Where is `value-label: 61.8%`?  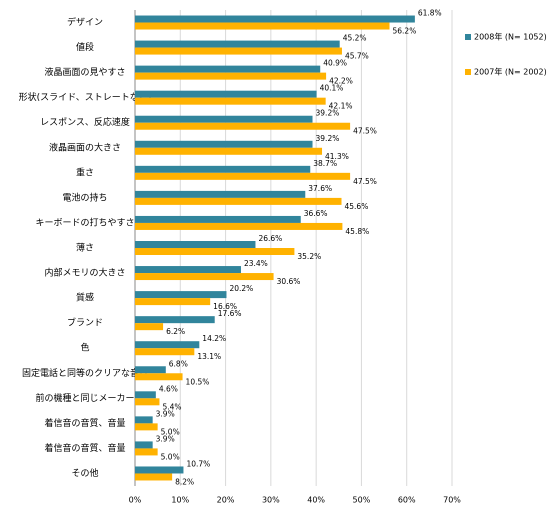
value-label: 61.8% is located at coordinates (430, 13).